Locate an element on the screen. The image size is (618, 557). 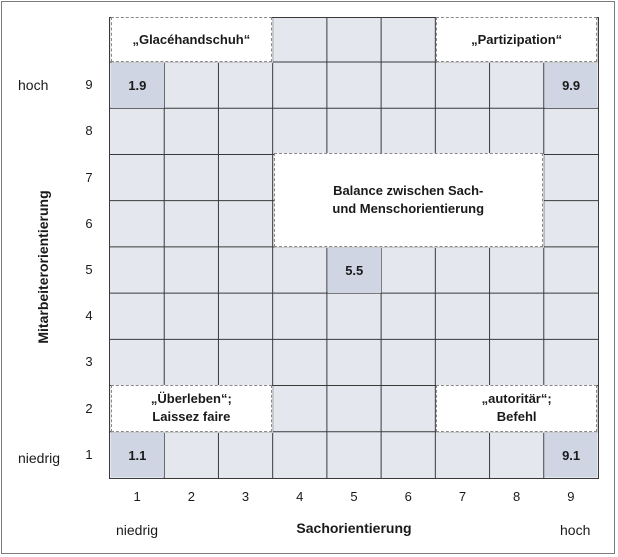
x-tick-label: 6 is located at coordinates (408, 496).